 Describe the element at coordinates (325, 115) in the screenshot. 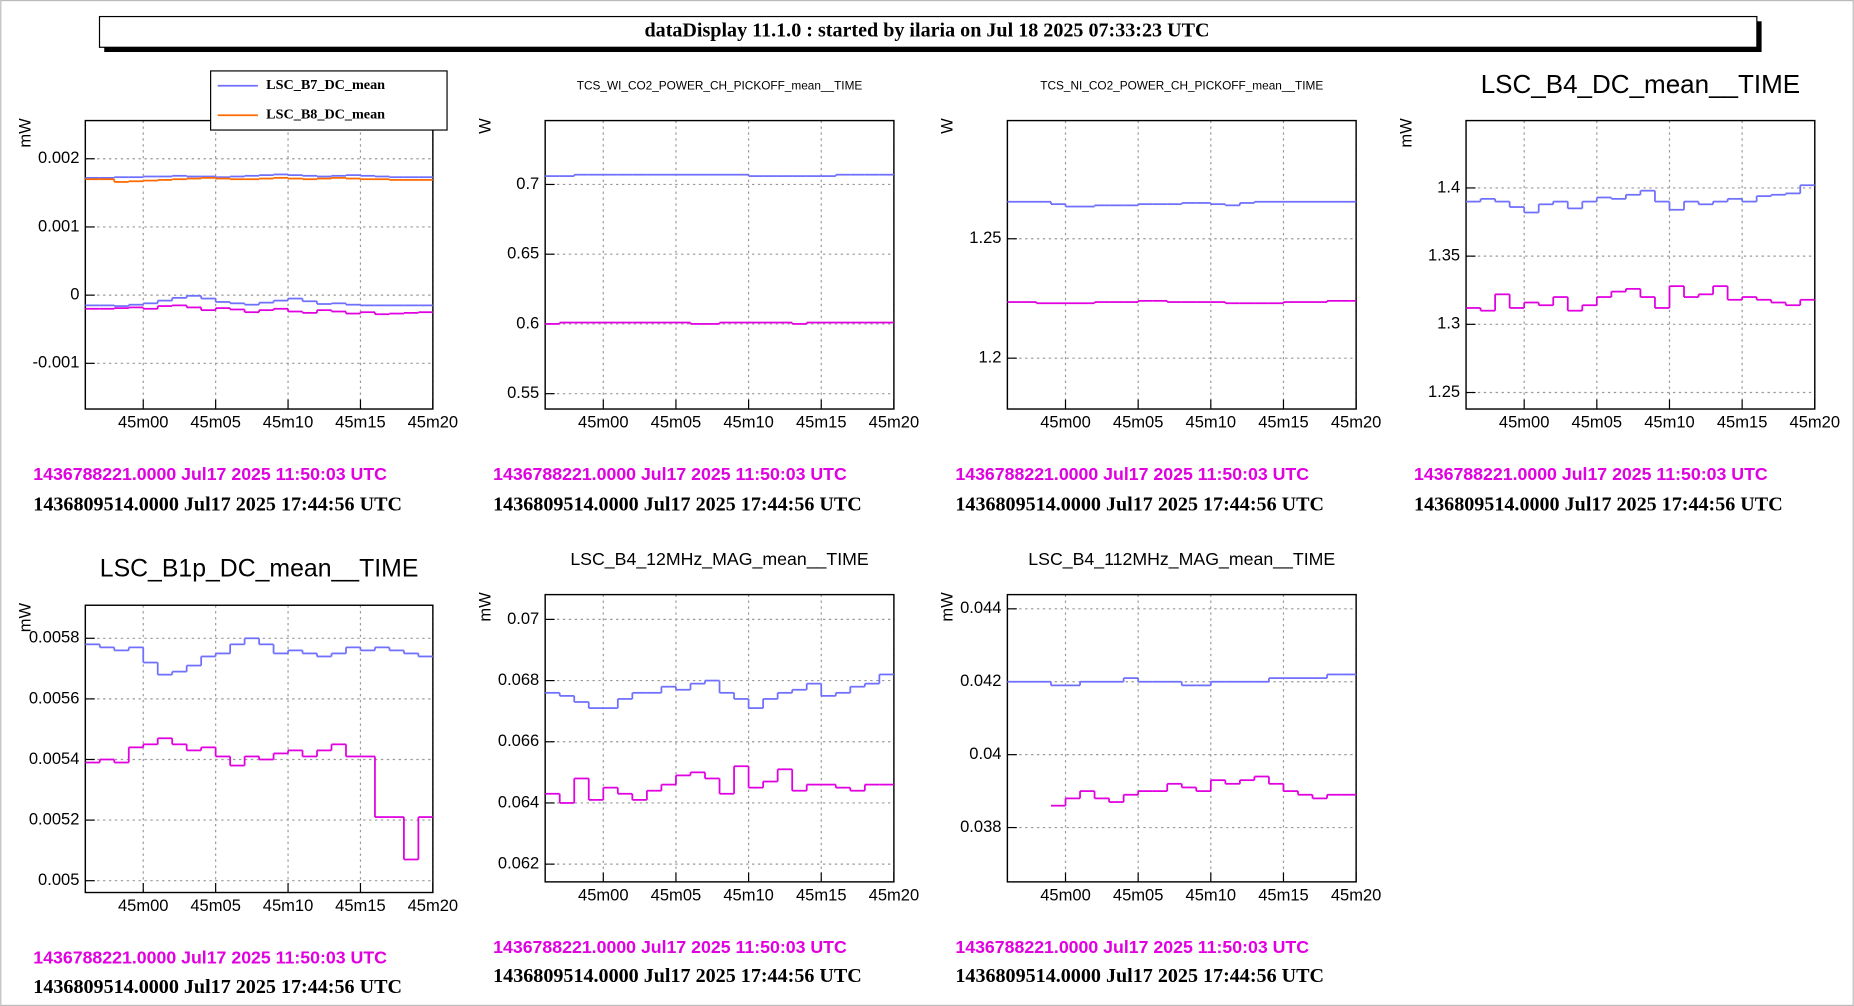

I see `legend-label: LSC_B8_DC_mean` at that location.